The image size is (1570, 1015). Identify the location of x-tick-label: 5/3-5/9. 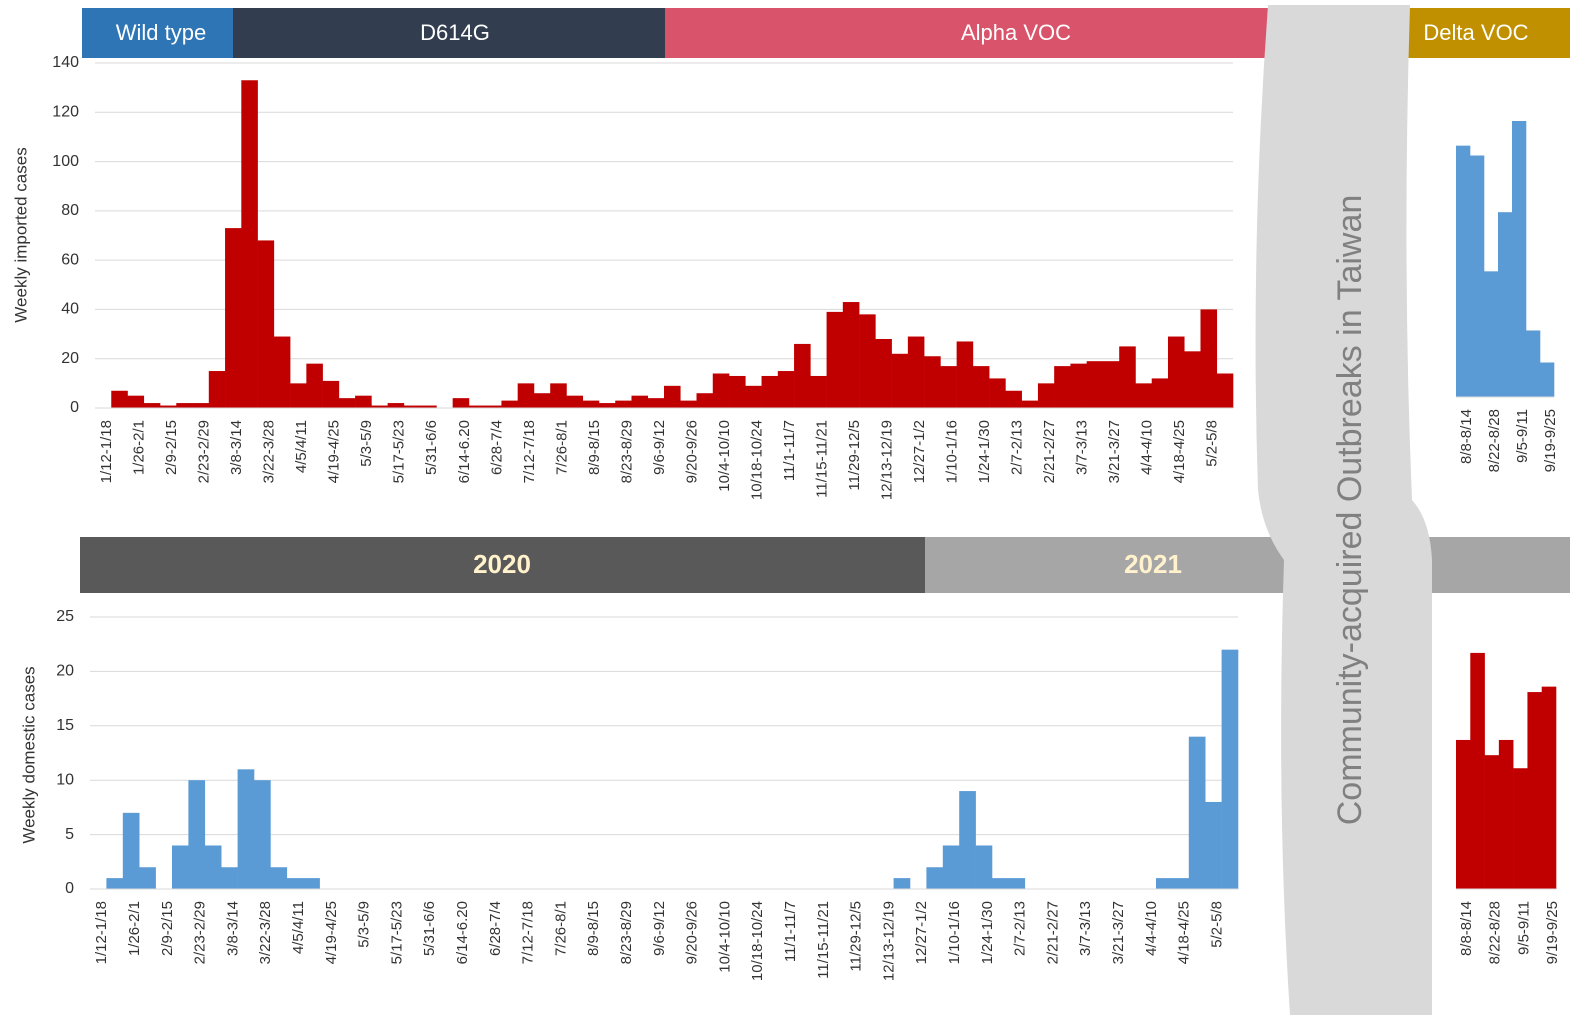
(364, 924).